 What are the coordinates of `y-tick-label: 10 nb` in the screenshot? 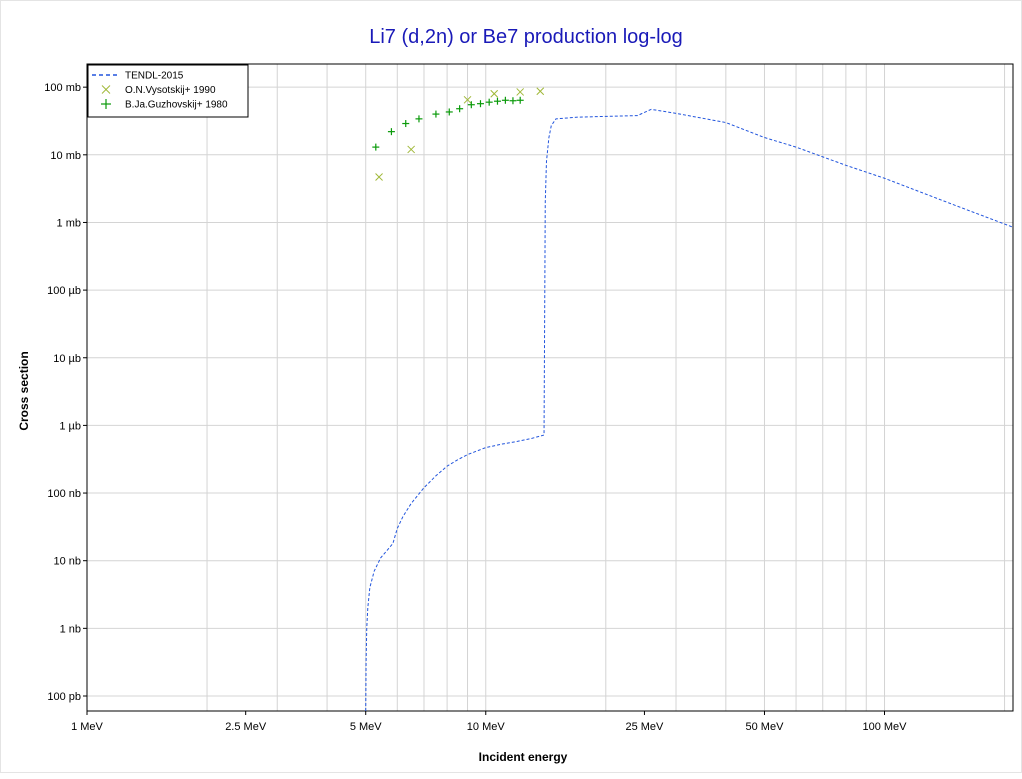 It's located at (67, 562).